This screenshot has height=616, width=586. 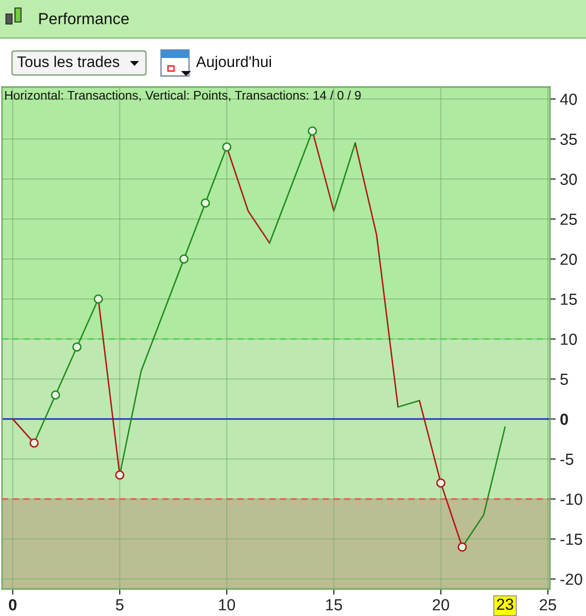 What do you see at coordinates (233, 63) in the screenshot?
I see `text: Aujourd'hui` at bounding box center [233, 63].